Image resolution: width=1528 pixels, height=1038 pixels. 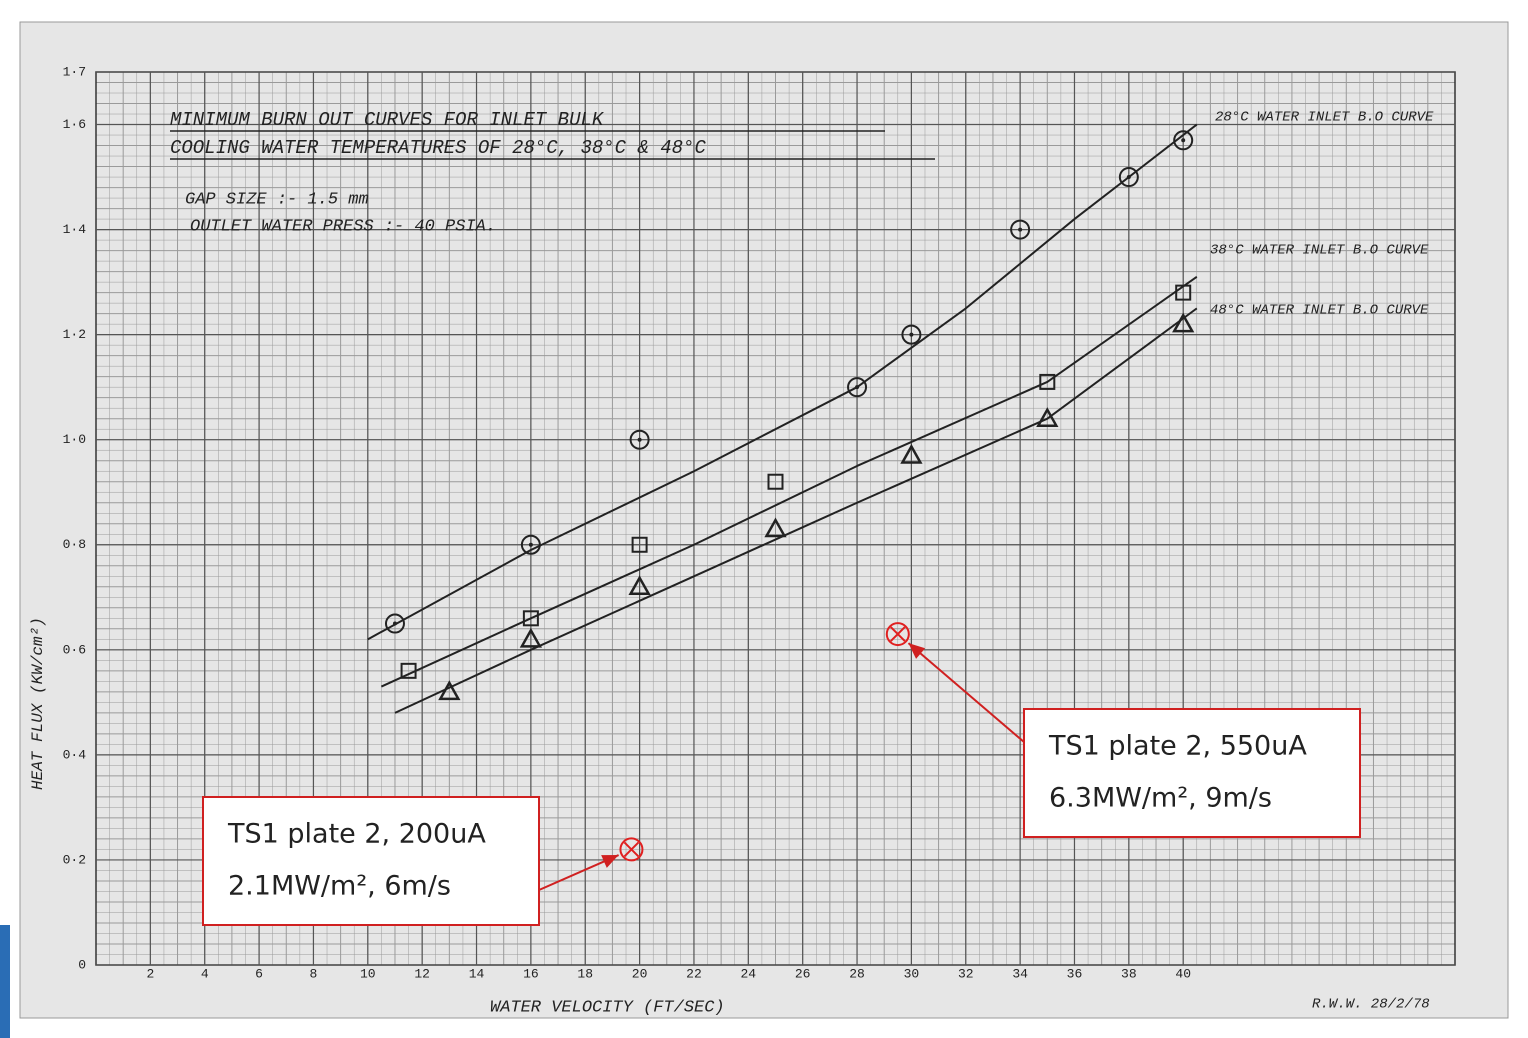 I want to click on y-tick-label: 1·4, so click(x=75, y=229).